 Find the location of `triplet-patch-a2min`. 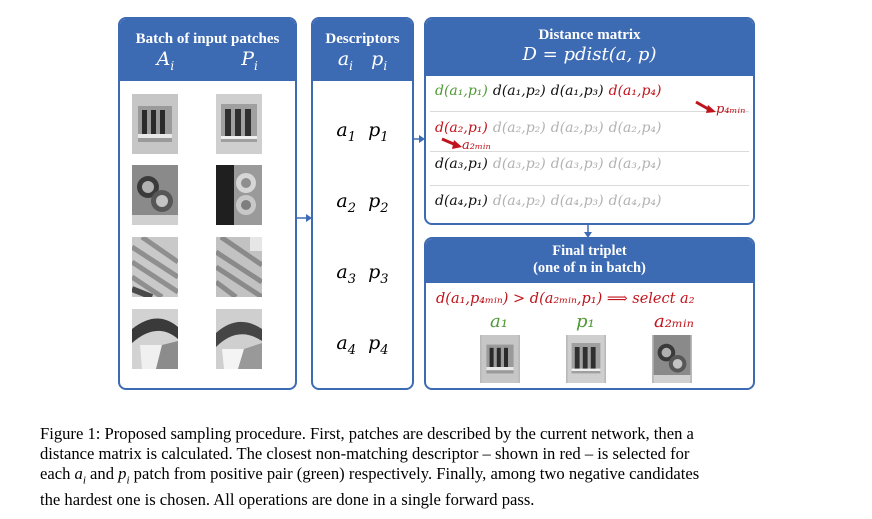

triplet-patch-a2min is located at coordinates (672, 359).